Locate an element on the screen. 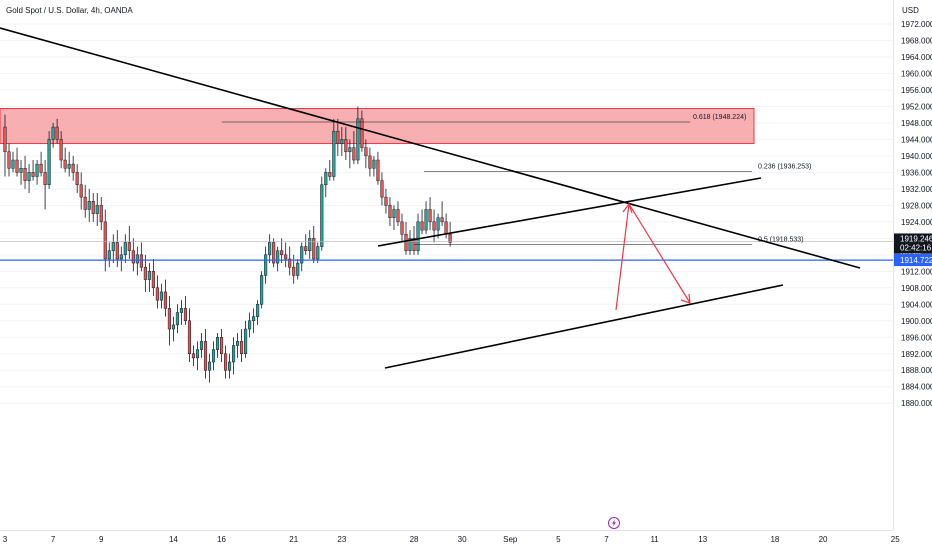 The width and height of the screenshot is (932, 550). time-axis: 379141621232830Sep57111318202527 is located at coordinates (467, 539).